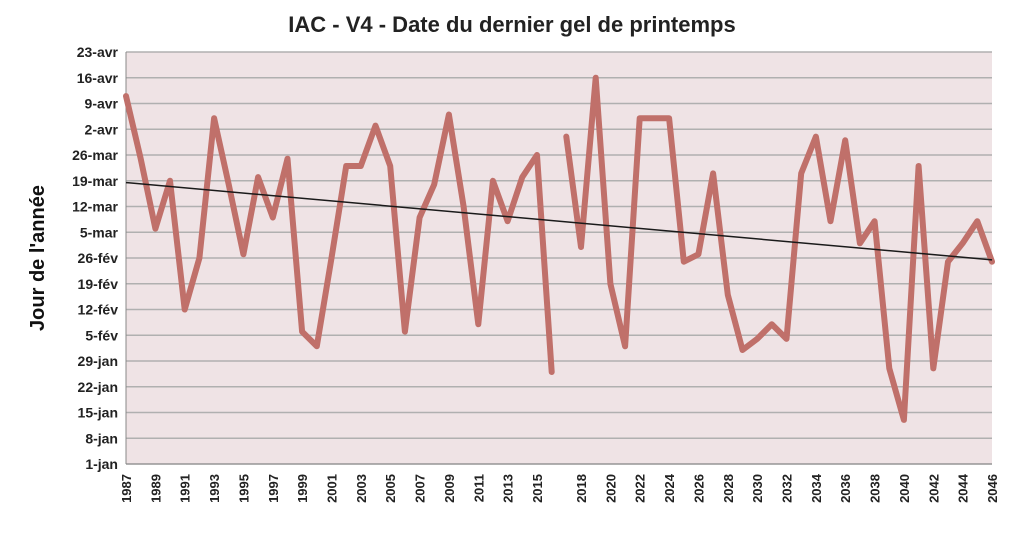 The width and height of the screenshot is (1024, 540). What do you see at coordinates (640, 488) in the screenshot?
I see `x-tick-label: 2022` at bounding box center [640, 488].